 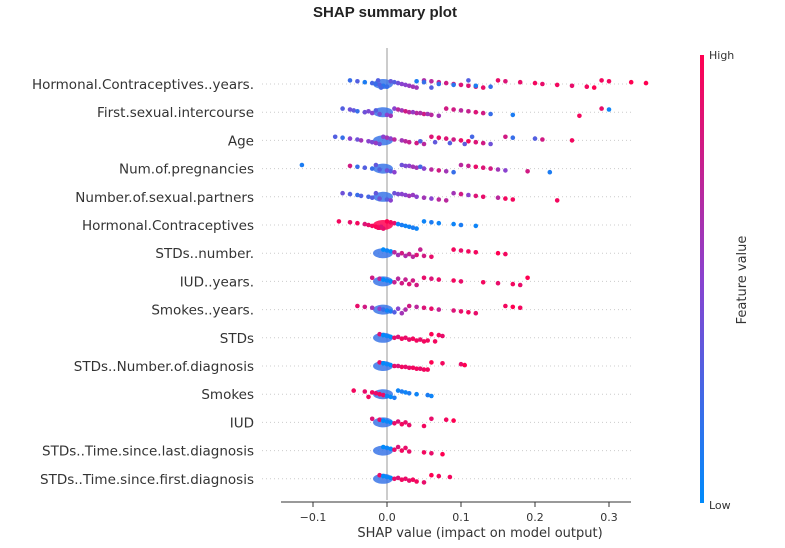 I want to click on feature-label: Smokes..years., so click(x=202, y=311).